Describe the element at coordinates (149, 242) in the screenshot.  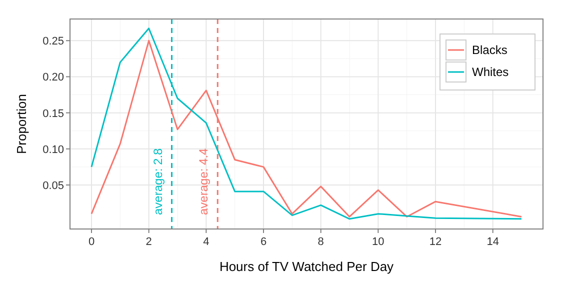
I see `x-tick-label: 2` at that location.